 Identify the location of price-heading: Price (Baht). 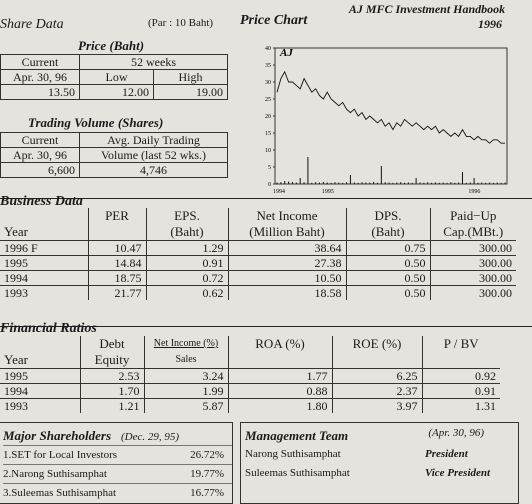
(111, 45).